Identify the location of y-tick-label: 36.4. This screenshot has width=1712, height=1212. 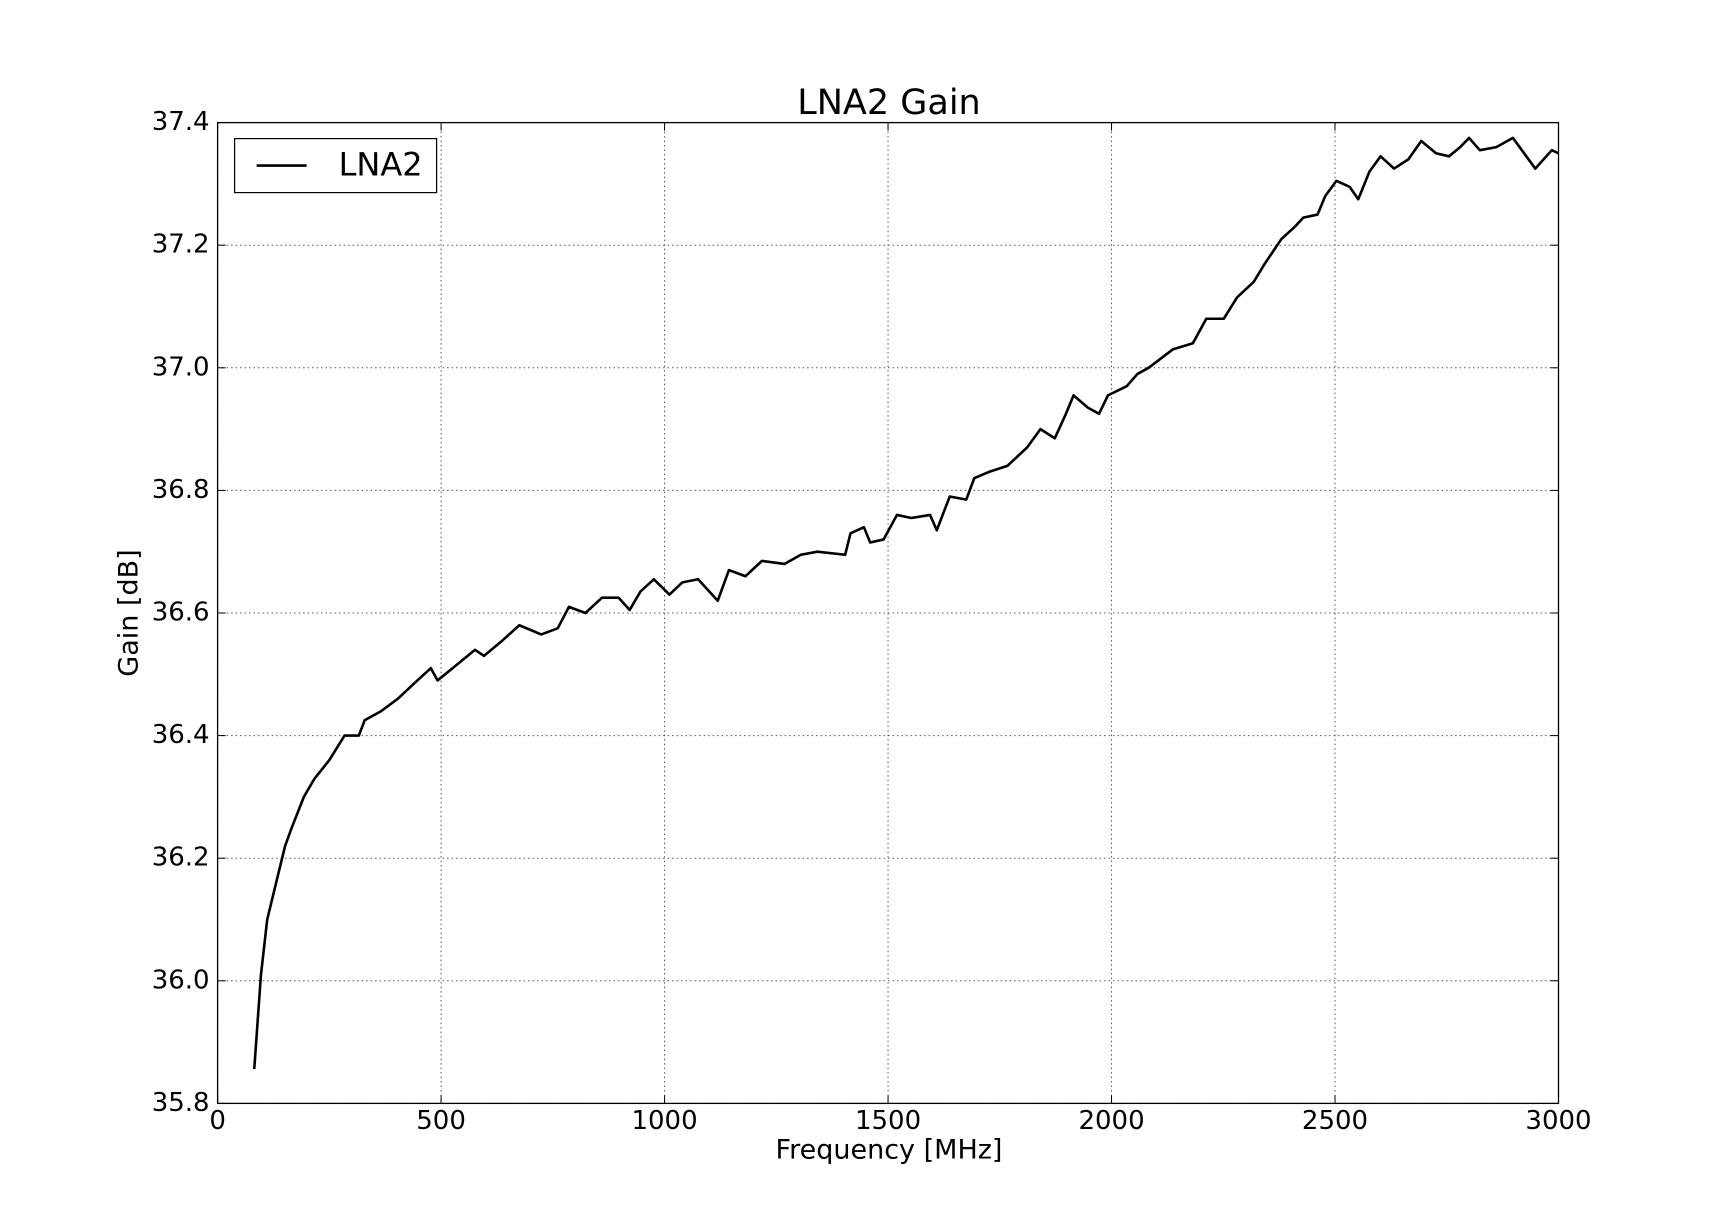
(181, 735).